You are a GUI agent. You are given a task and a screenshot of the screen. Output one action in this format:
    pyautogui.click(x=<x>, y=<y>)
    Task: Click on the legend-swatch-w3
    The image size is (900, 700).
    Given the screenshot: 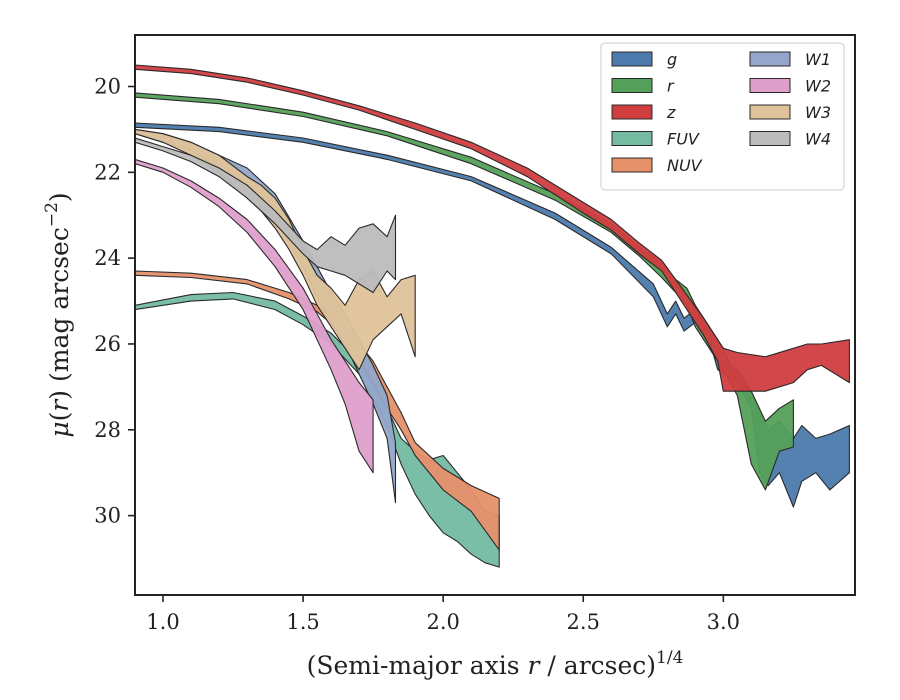 What is the action you would take?
    pyautogui.click(x=770, y=112)
    